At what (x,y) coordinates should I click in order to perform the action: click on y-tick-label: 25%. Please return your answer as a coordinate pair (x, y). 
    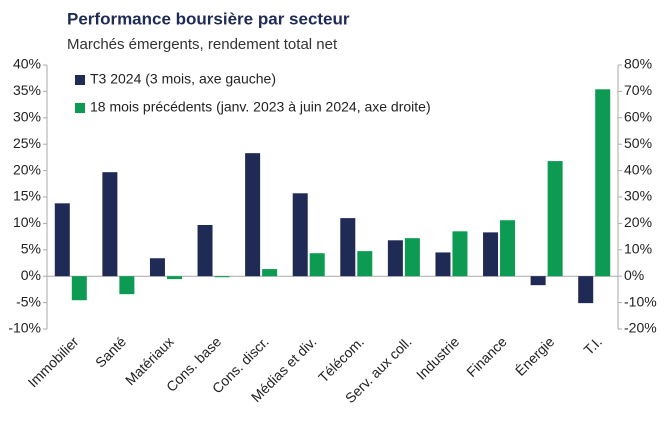
    Looking at the image, I should click on (27, 143).